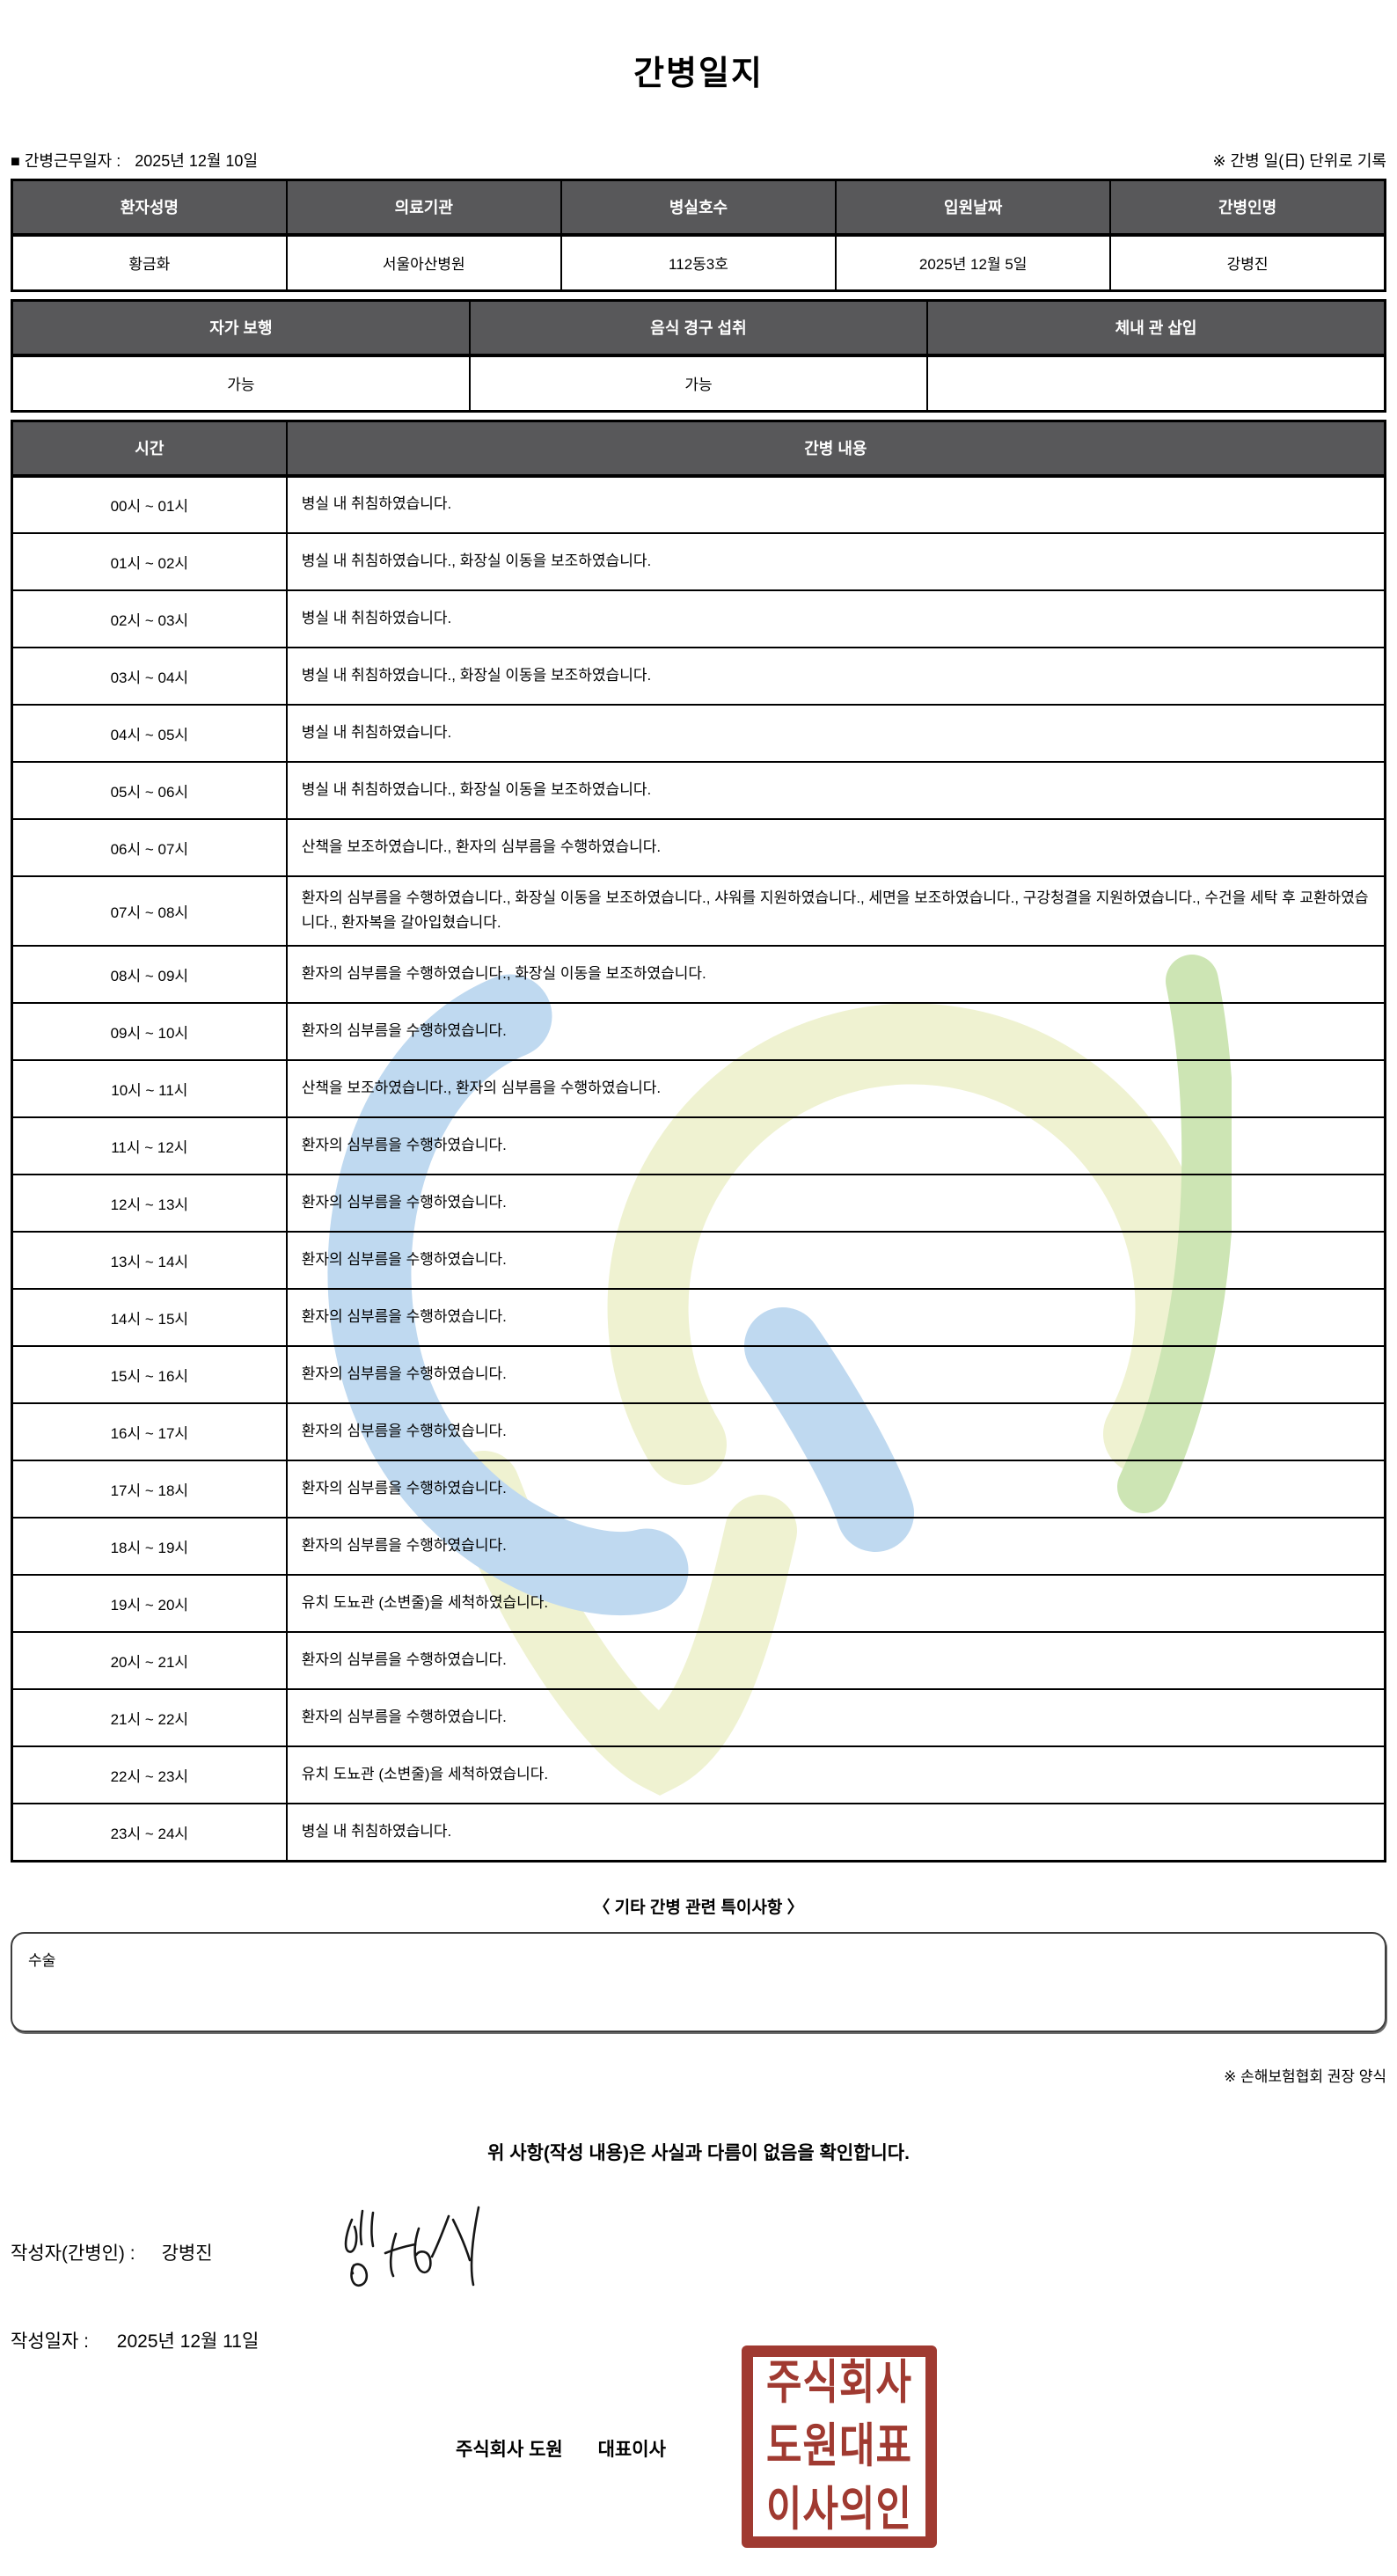 This screenshot has width=1397, height=2576. What do you see at coordinates (149, 1489) in the screenshot?
I see `log-time-cell: 17시 ~ 18시` at bounding box center [149, 1489].